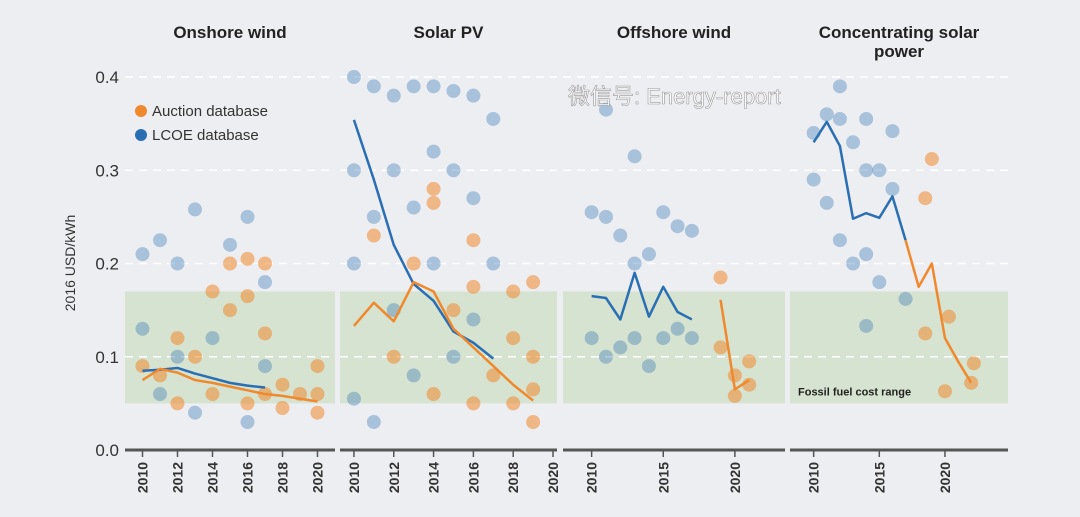  What do you see at coordinates (663, 477) in the screenshot?
I see `x-tick-label: 2015` at bounding box center [663, 477].